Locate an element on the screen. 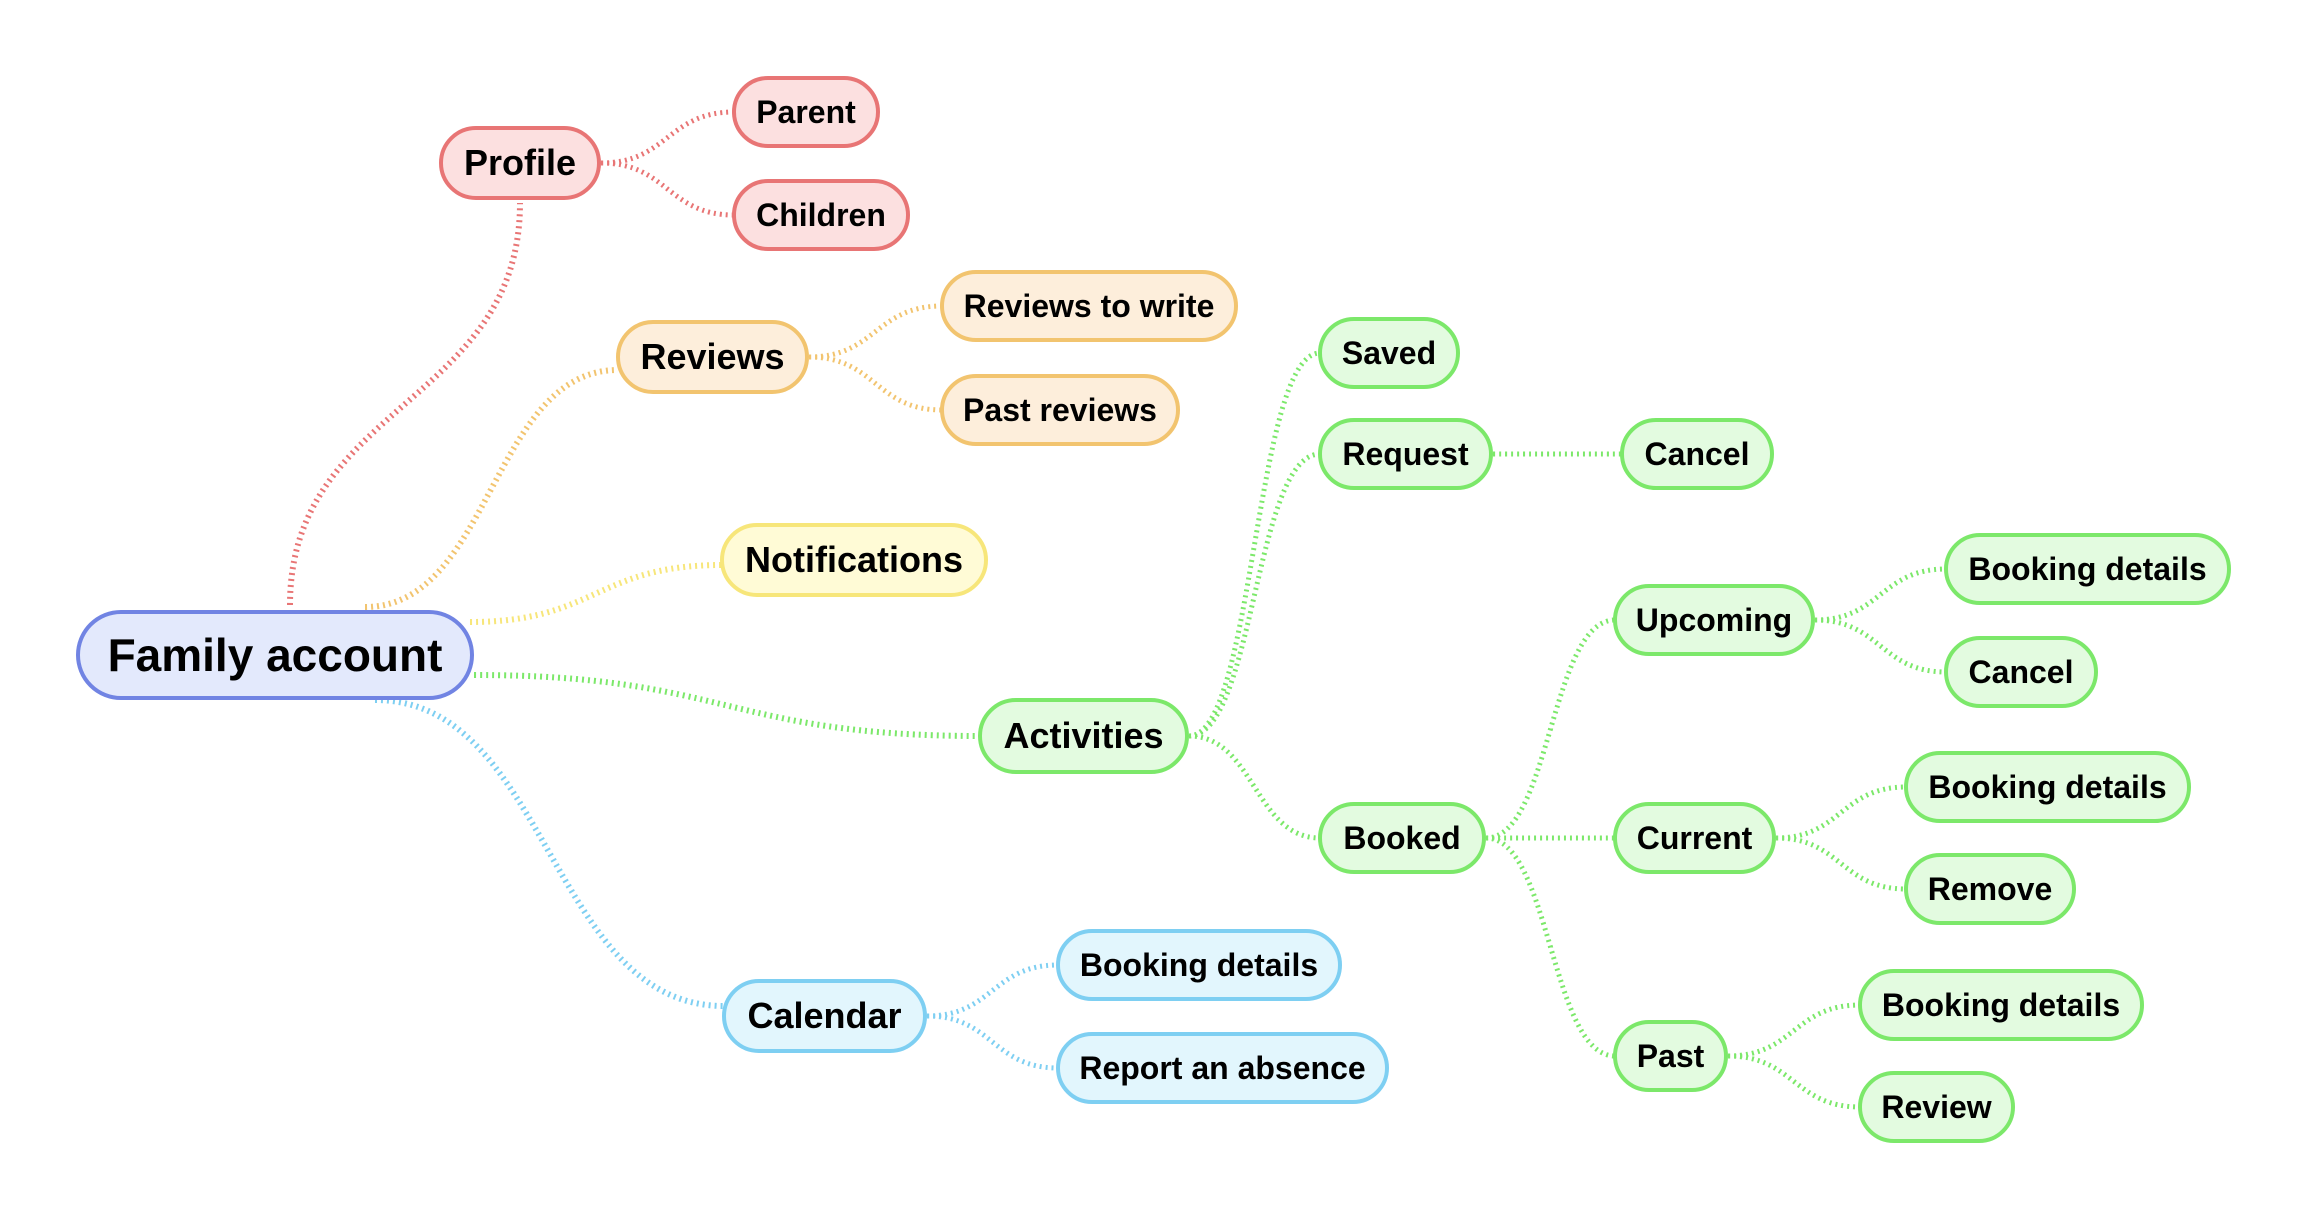 This screenshot has width=2297, height=1214. edge-reviews-past is located at coordinates (875, 383).